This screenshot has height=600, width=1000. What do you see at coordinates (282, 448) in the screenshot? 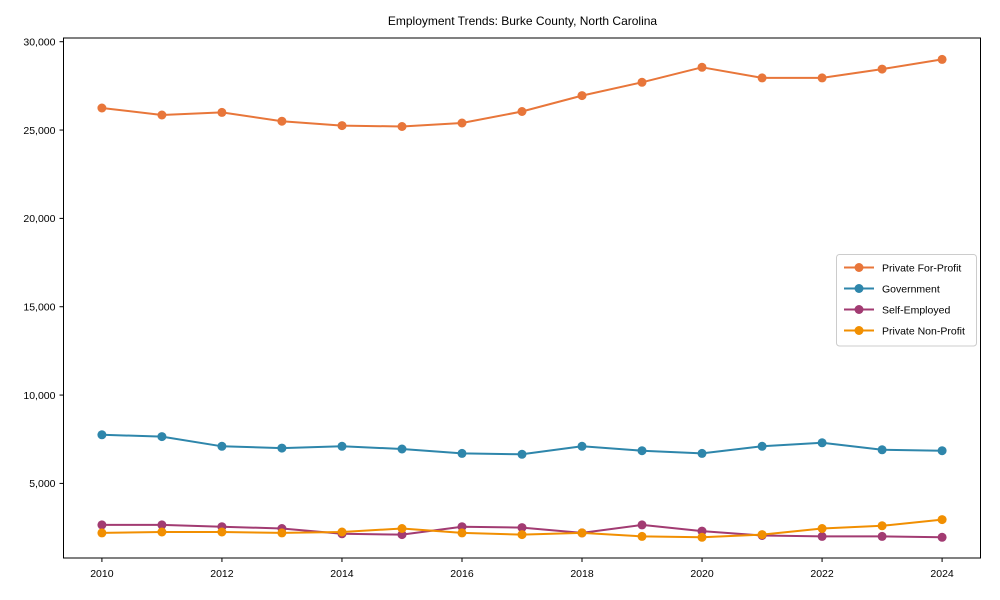
I see `data-point-government-2013` at bounding box center [282, 448].